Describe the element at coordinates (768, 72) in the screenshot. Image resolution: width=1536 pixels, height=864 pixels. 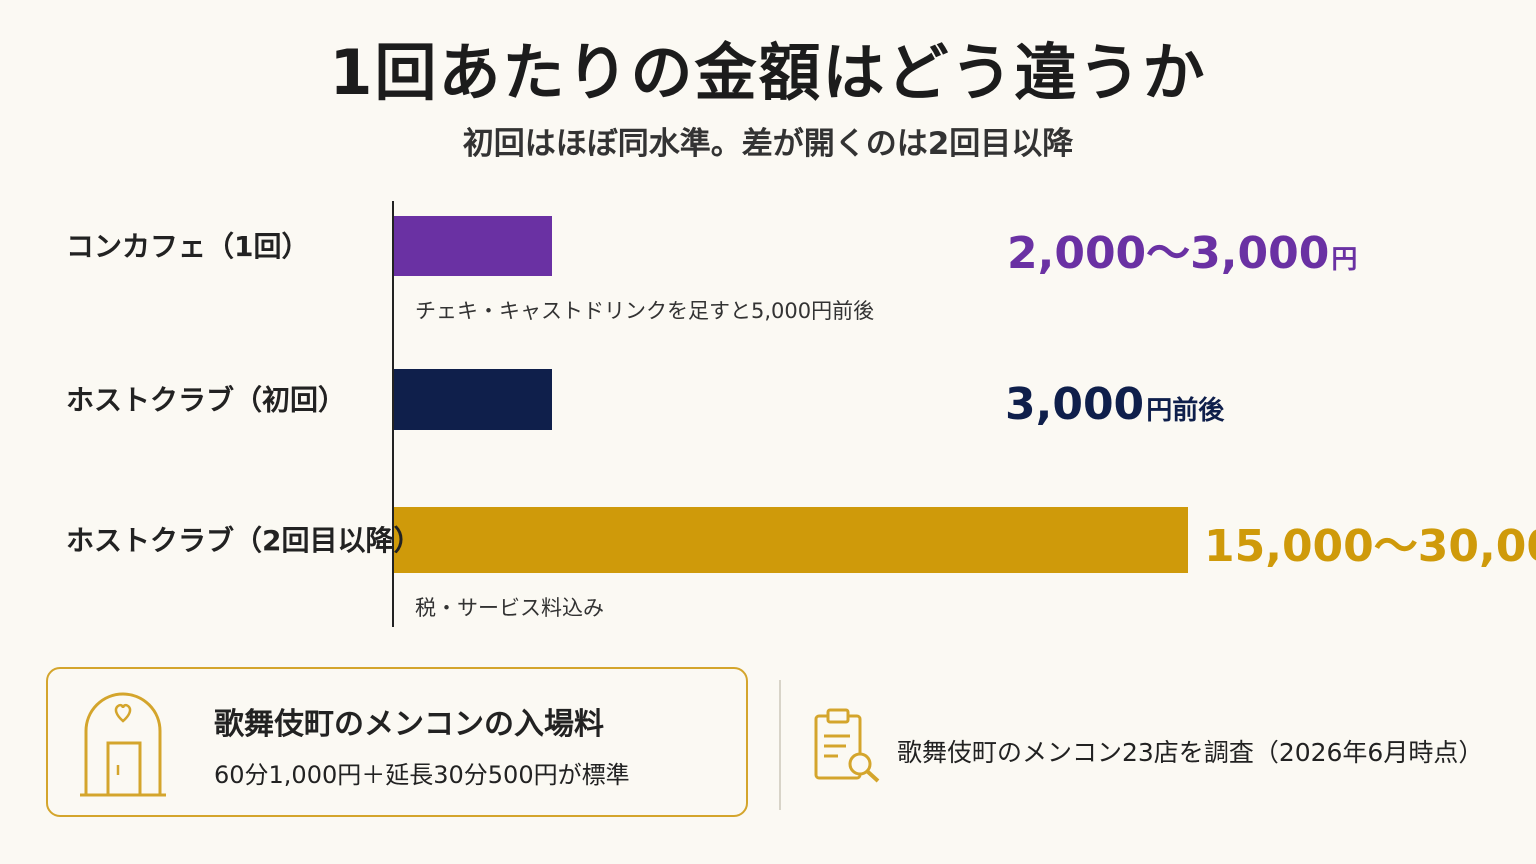
I see `page-title: 1回あたりの金額はどう違うか` at that location.